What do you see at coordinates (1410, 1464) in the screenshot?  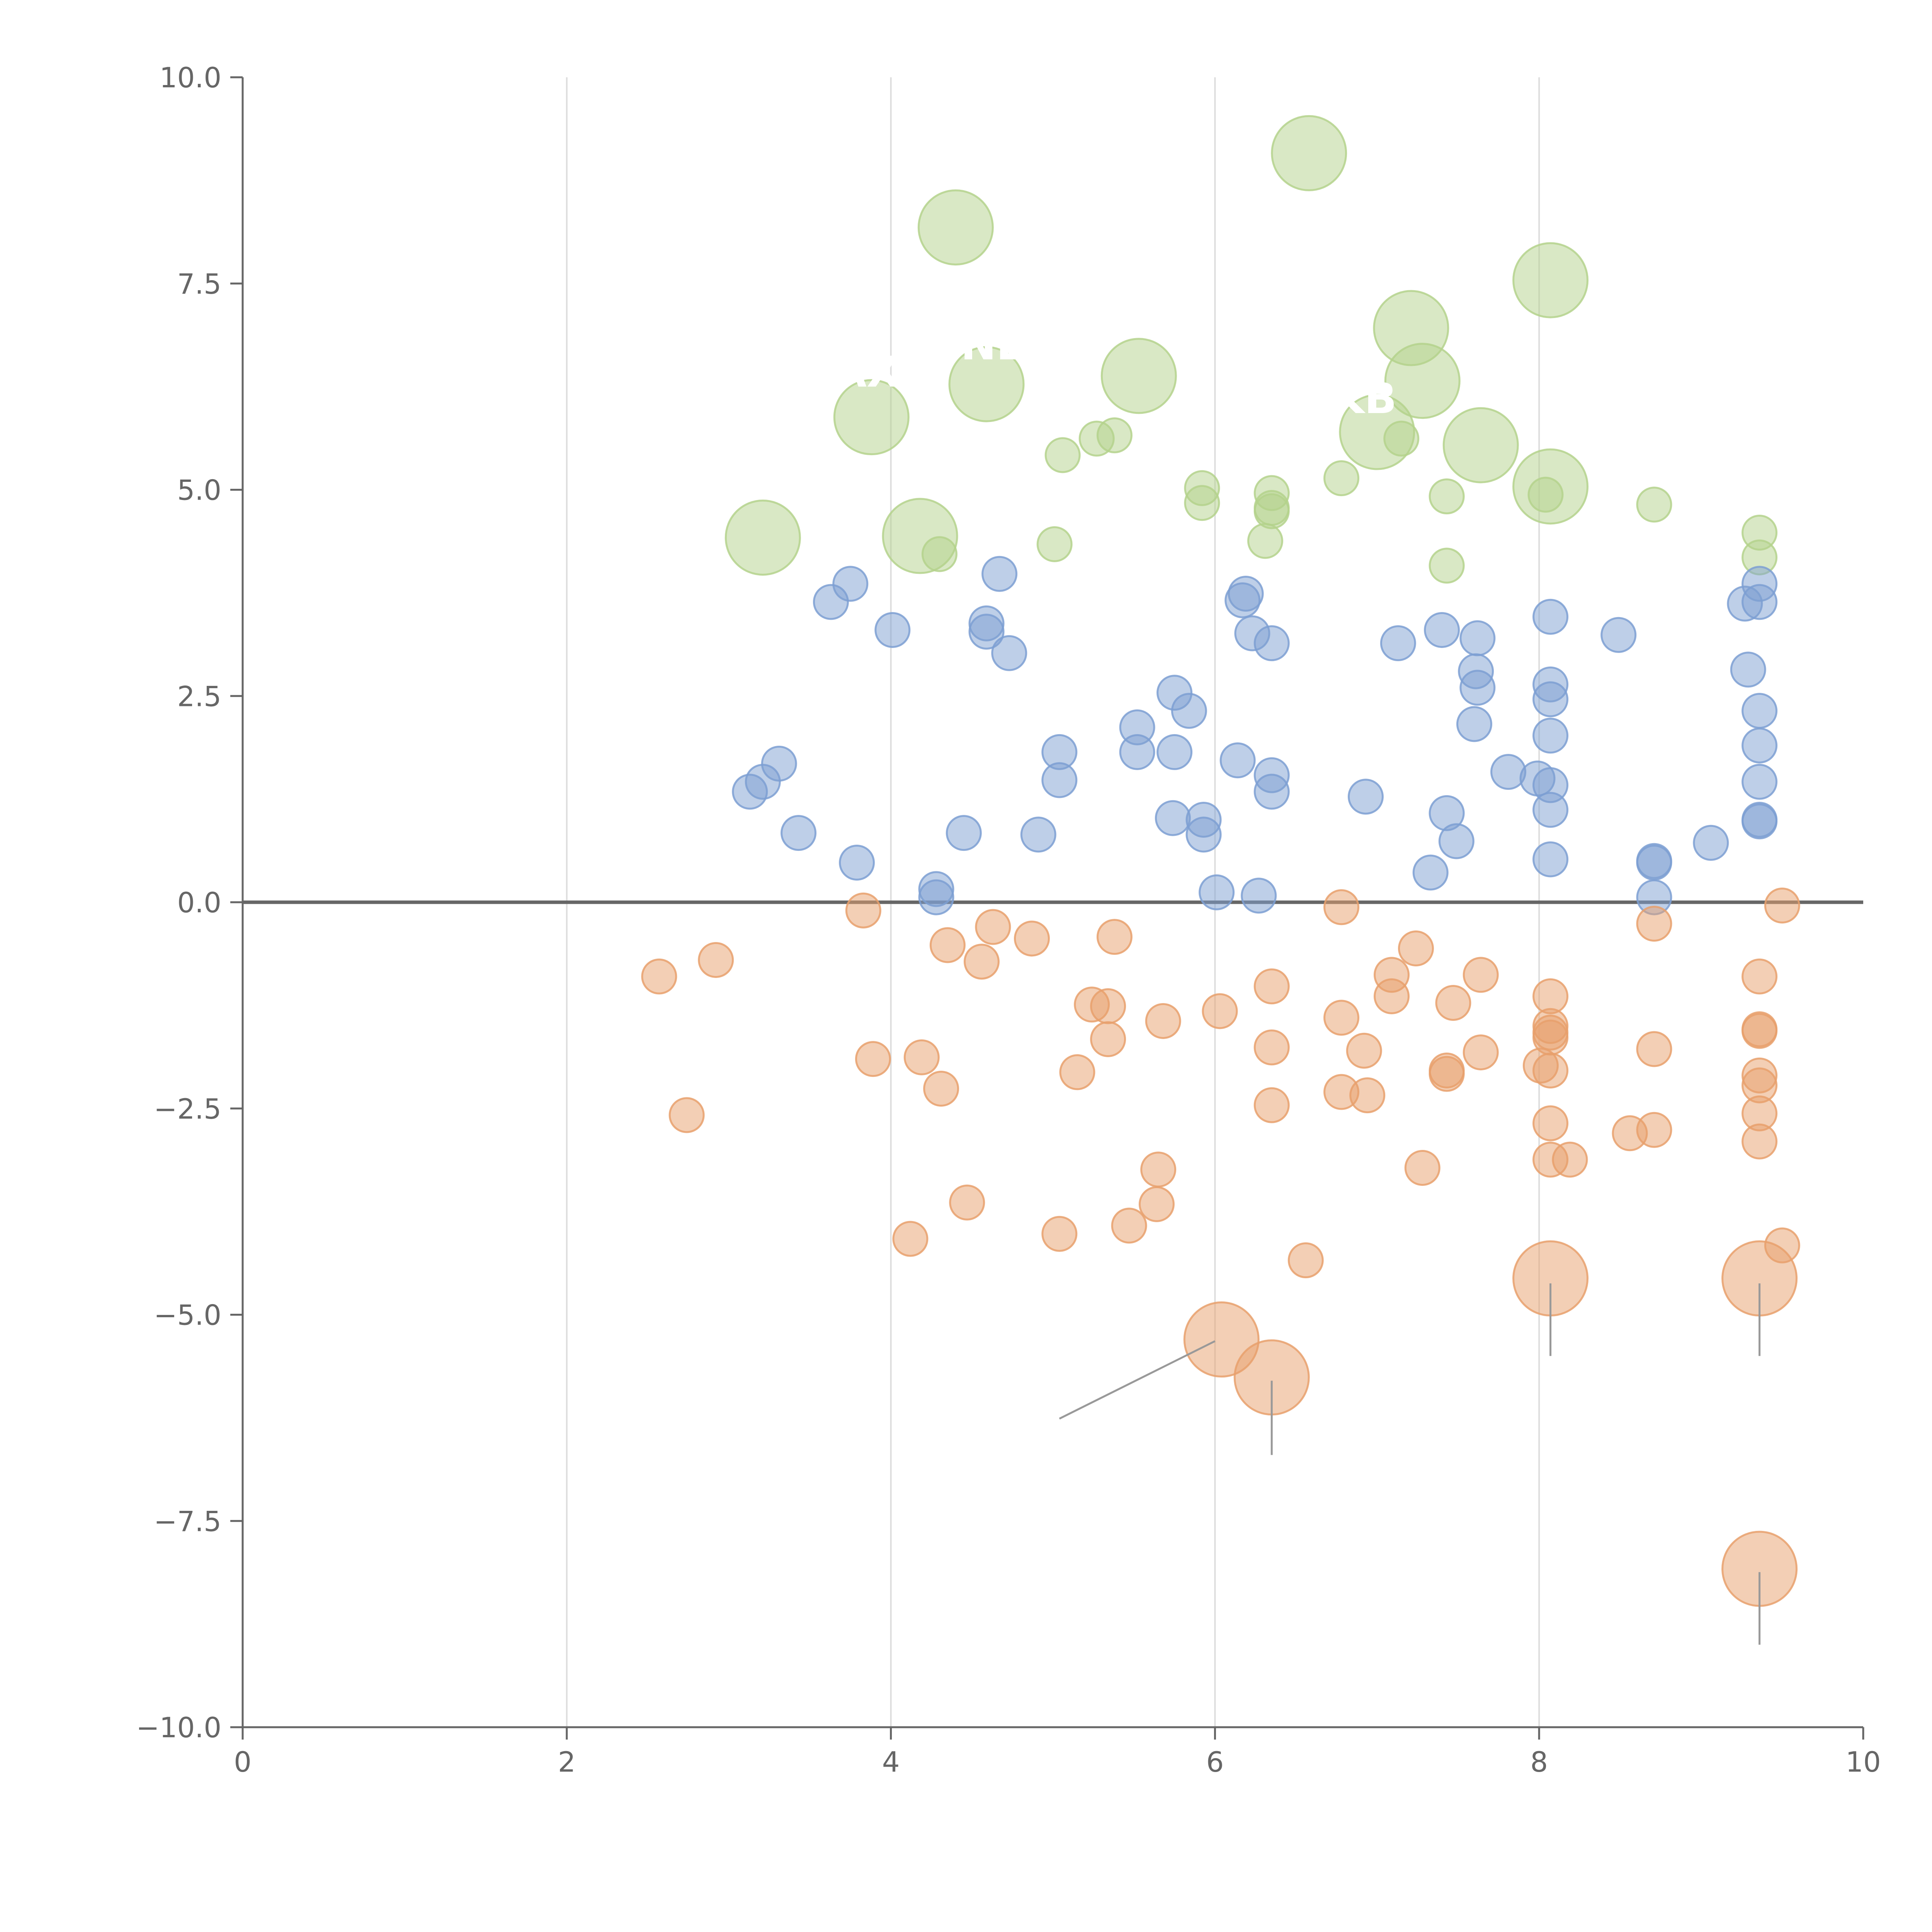 I see `leader-lines` at bounding box center [1410, 1464].